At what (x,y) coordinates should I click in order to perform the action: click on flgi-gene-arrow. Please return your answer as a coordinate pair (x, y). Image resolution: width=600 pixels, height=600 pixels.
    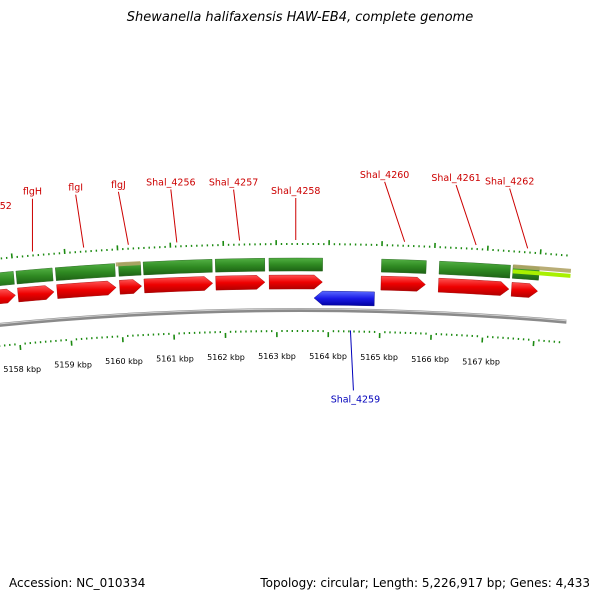
    Looking at the image, I should click on (86, 289).